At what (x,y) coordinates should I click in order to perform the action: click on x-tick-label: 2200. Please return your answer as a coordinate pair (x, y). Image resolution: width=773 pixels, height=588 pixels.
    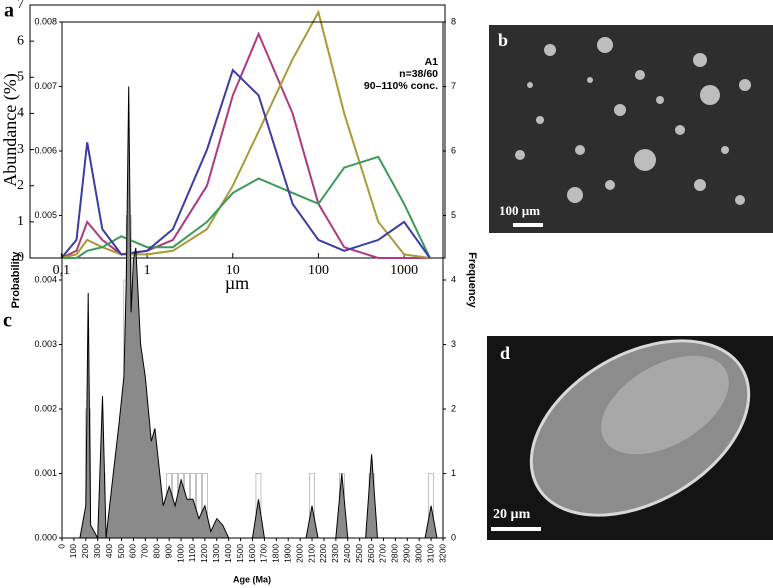
    Looking at the image, I should click on (323, 553).